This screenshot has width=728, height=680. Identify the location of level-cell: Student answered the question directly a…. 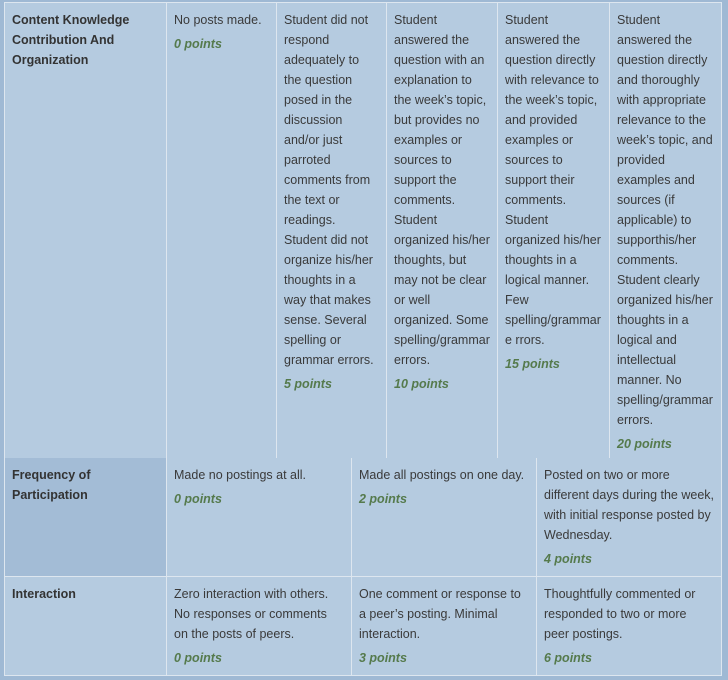
(666, 231).